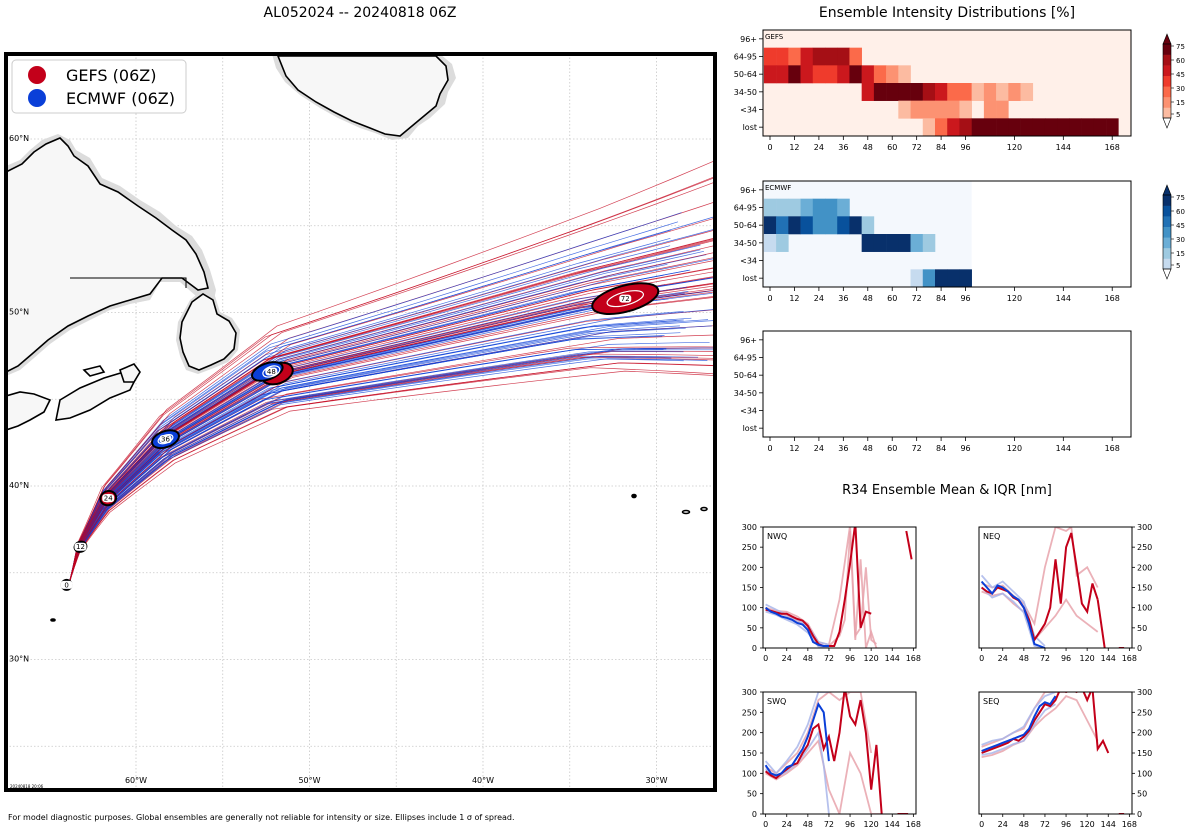  Describe the element at coordinates (794, 448) in the screenshot. I see `heatmap-xtick-label: 12` at that location.